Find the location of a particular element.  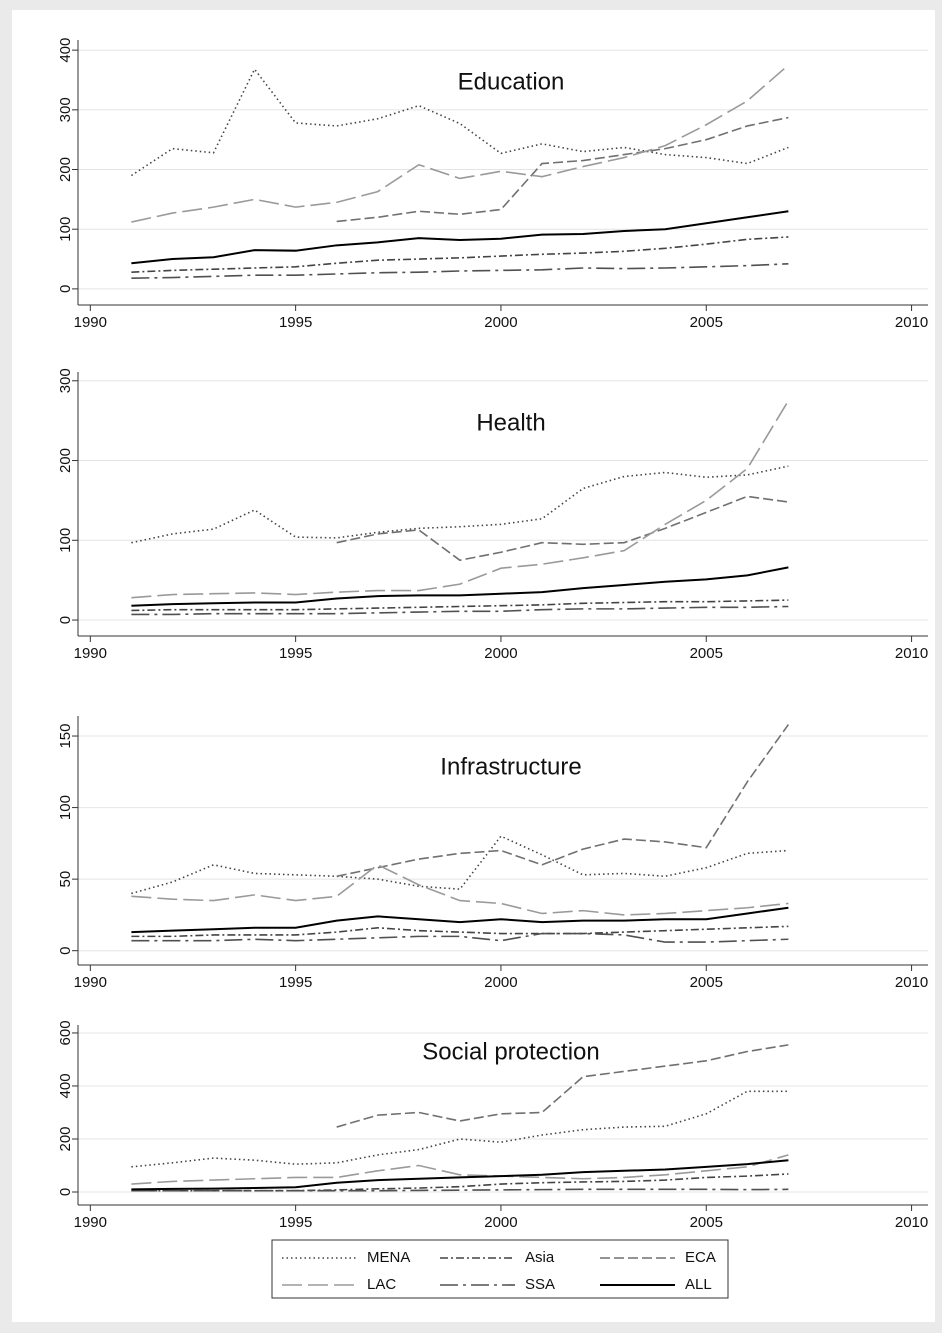

panel-title: Education is located at coordinates (511, 81).